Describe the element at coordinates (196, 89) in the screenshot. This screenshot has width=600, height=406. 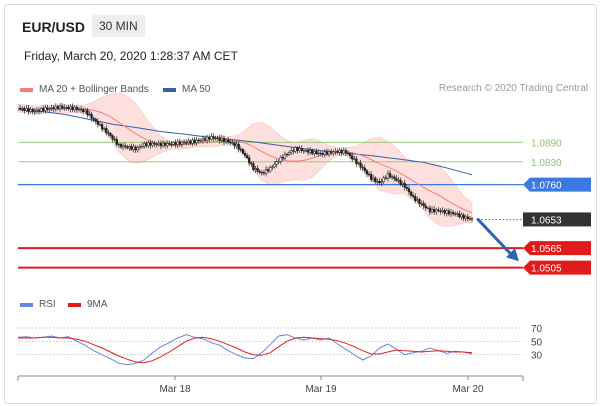
I see `legend-ma50-label: MA 50` at that location.